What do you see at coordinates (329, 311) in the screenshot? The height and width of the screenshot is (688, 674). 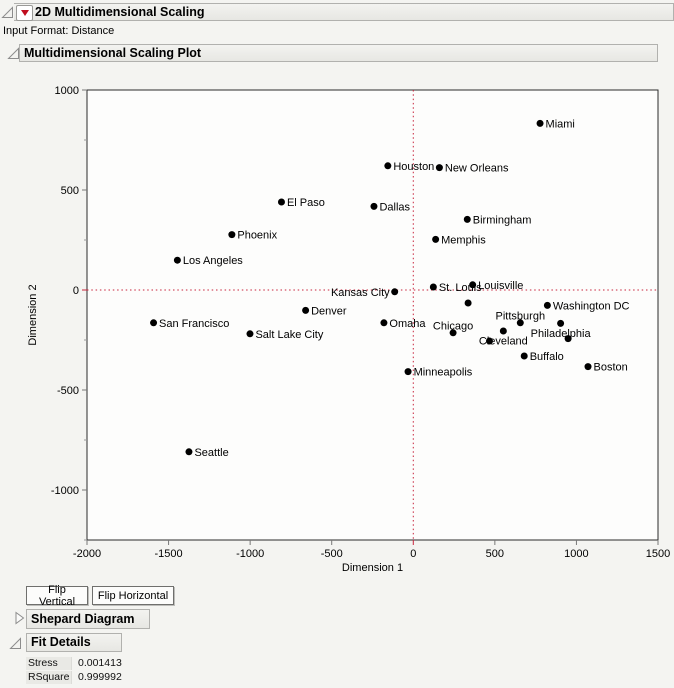 I see `point-label: Denver` at bounding box center [329, 311].